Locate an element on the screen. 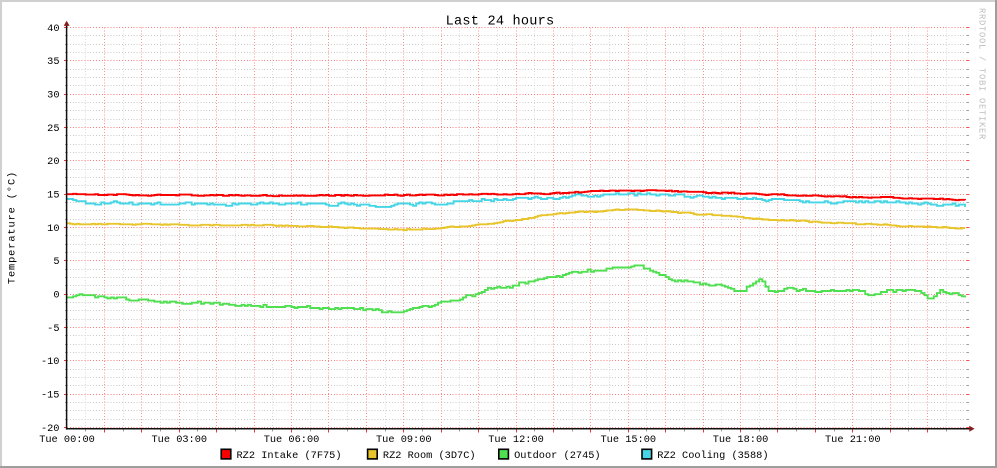 The width and height of the screenshot is (997, 468). svg-text: -5 is located at coordinates (53, 329).